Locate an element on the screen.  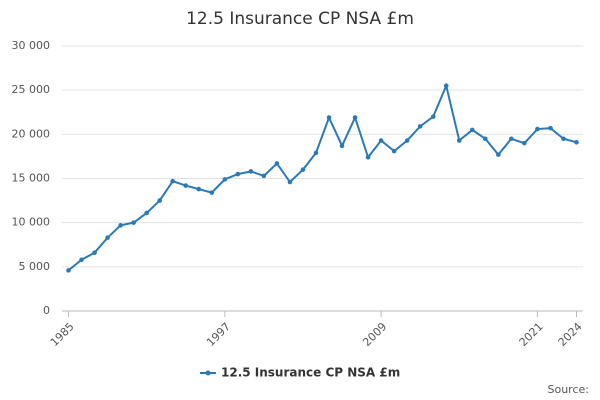
y-tick-label: 0 is located at coordinates (46, 310).